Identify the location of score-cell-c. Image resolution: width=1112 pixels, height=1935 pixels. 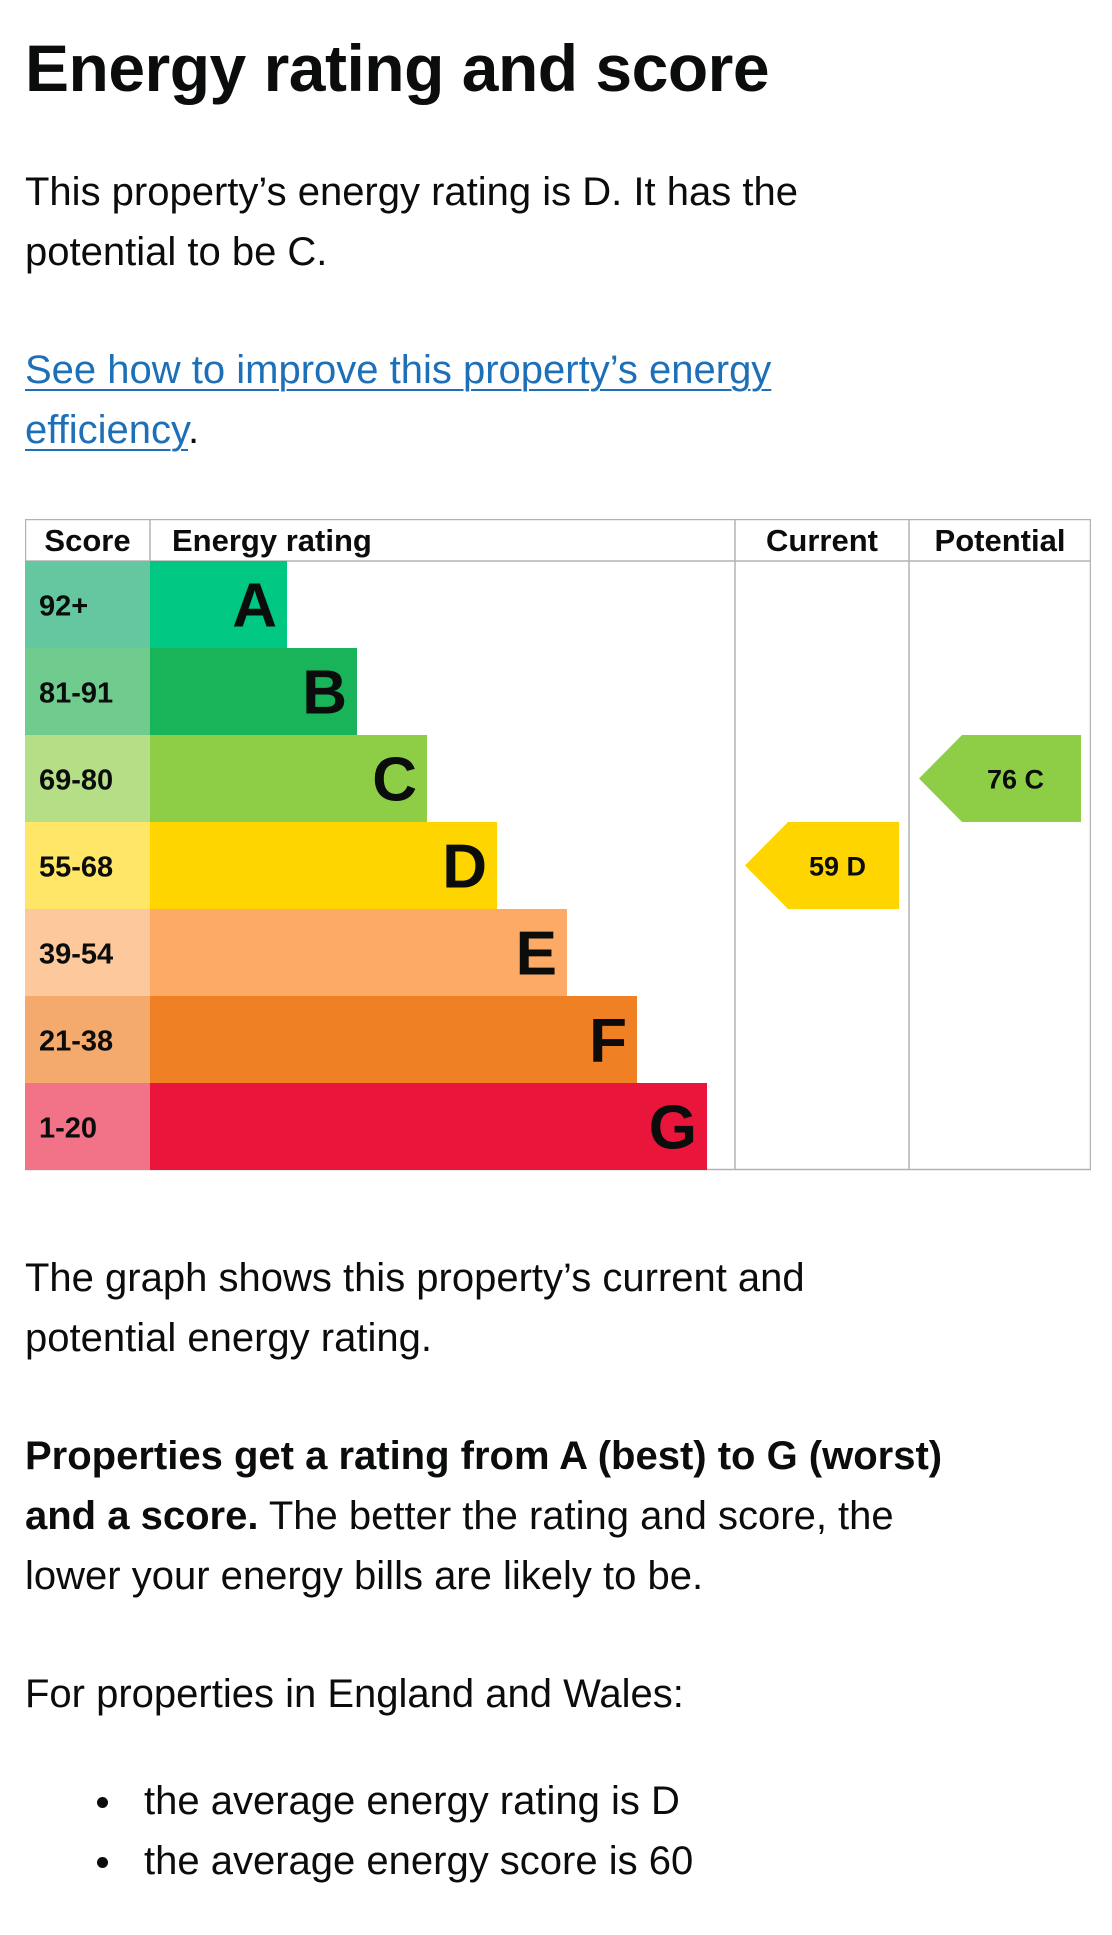
(87, 778).